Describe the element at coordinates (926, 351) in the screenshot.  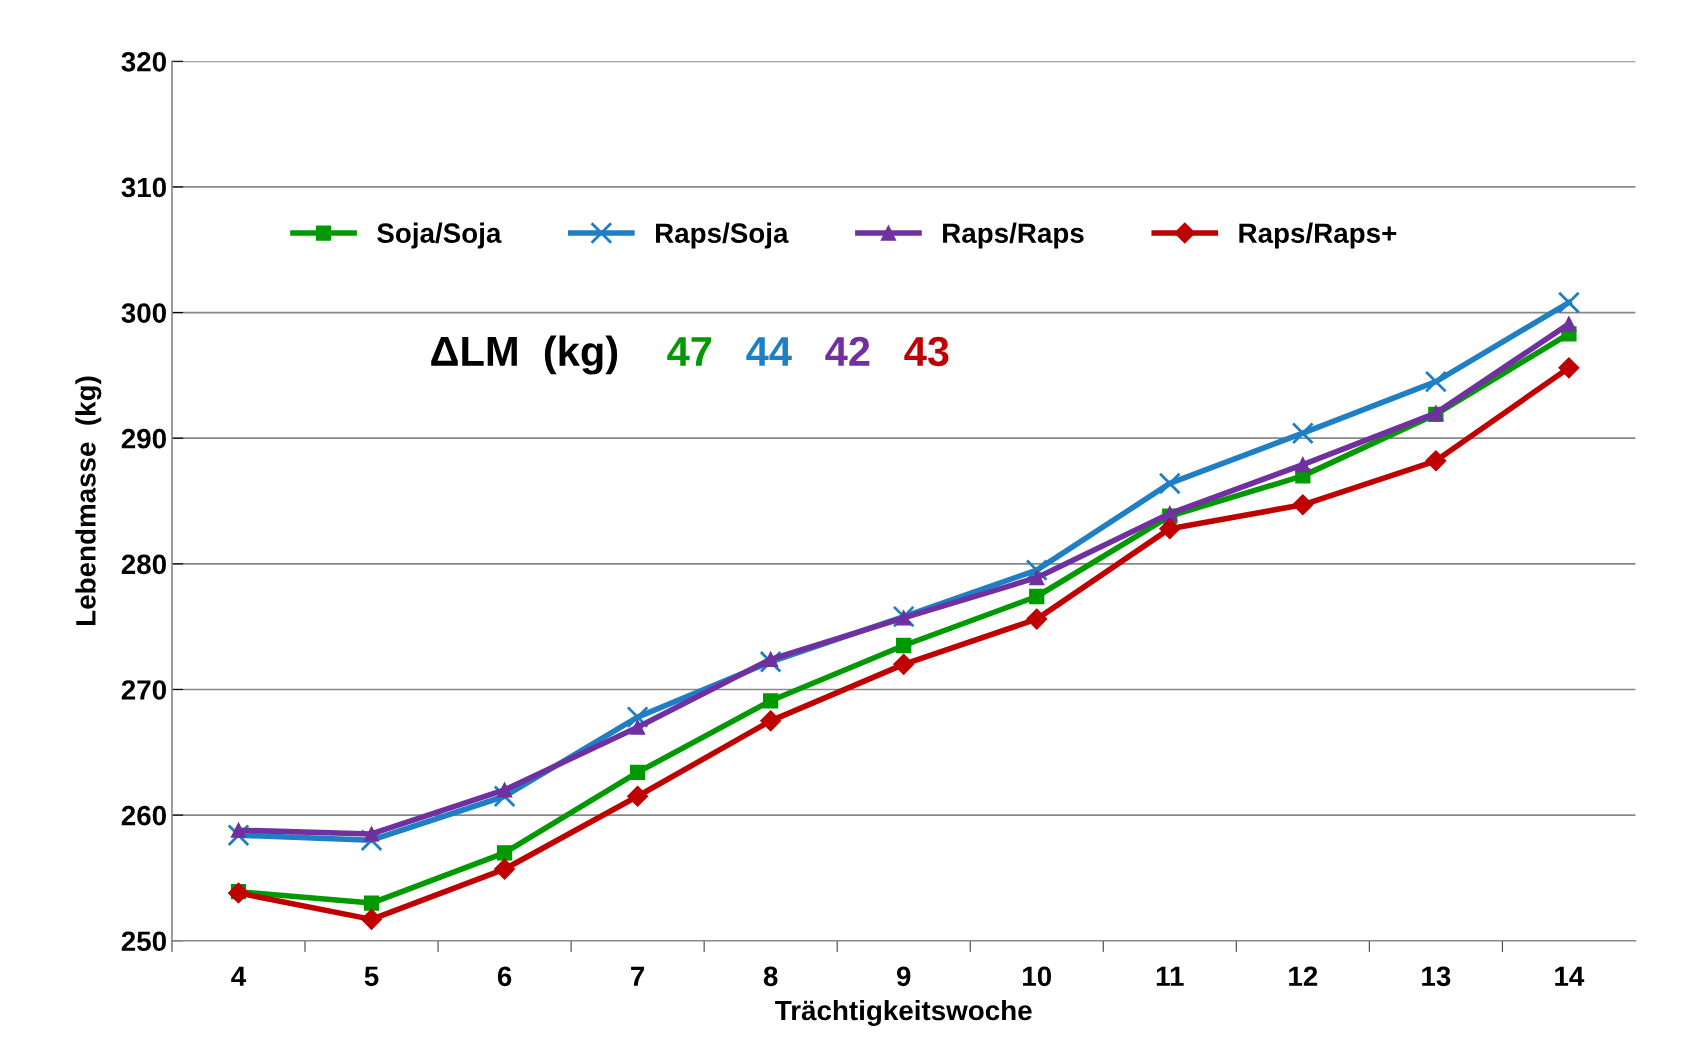
I see `annotation: 43` at that location.